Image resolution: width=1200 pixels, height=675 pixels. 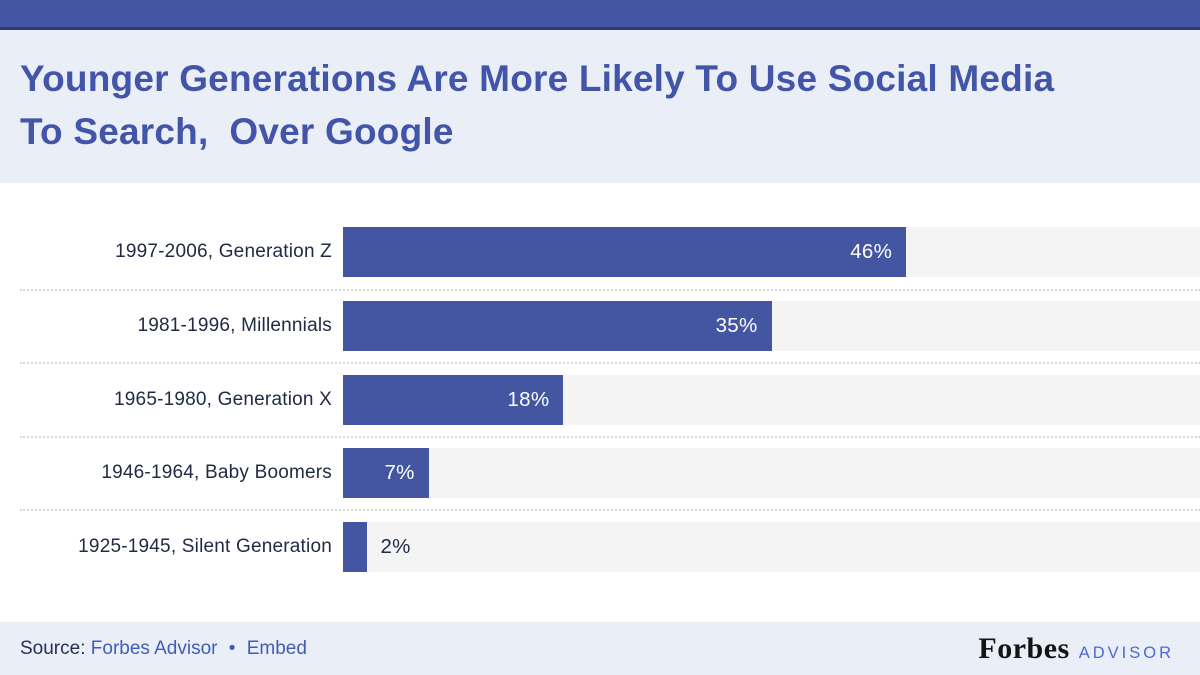 I want to click on forbes-wordmark: Forbes, so click(x=1024, y=648).